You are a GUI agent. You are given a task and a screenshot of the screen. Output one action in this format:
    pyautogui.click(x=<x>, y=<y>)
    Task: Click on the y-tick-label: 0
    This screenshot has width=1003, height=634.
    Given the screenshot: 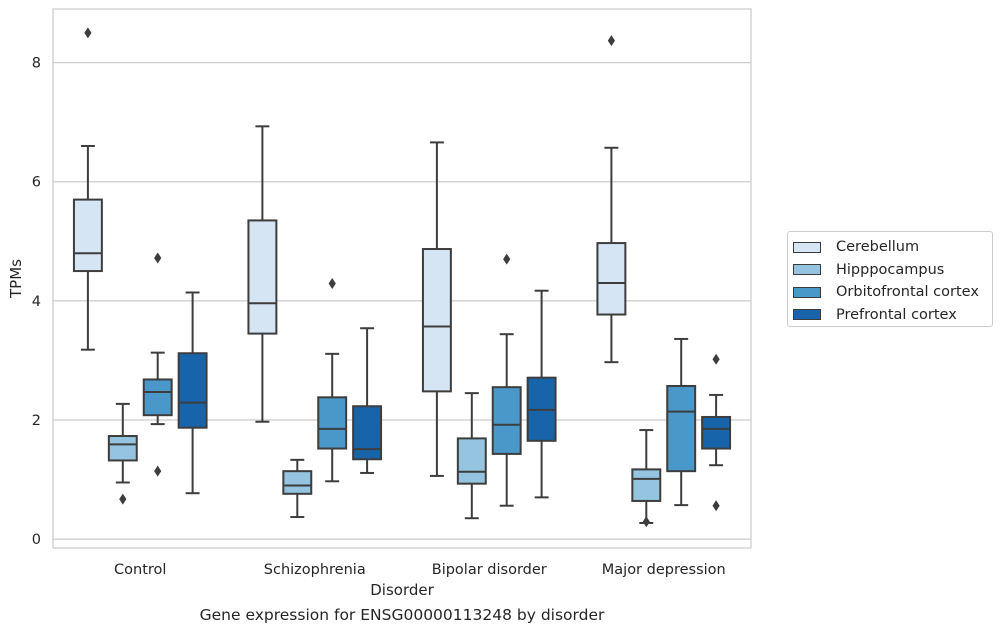 What is the action you would take?
    pyautogui.click(x=36, y=540)
    